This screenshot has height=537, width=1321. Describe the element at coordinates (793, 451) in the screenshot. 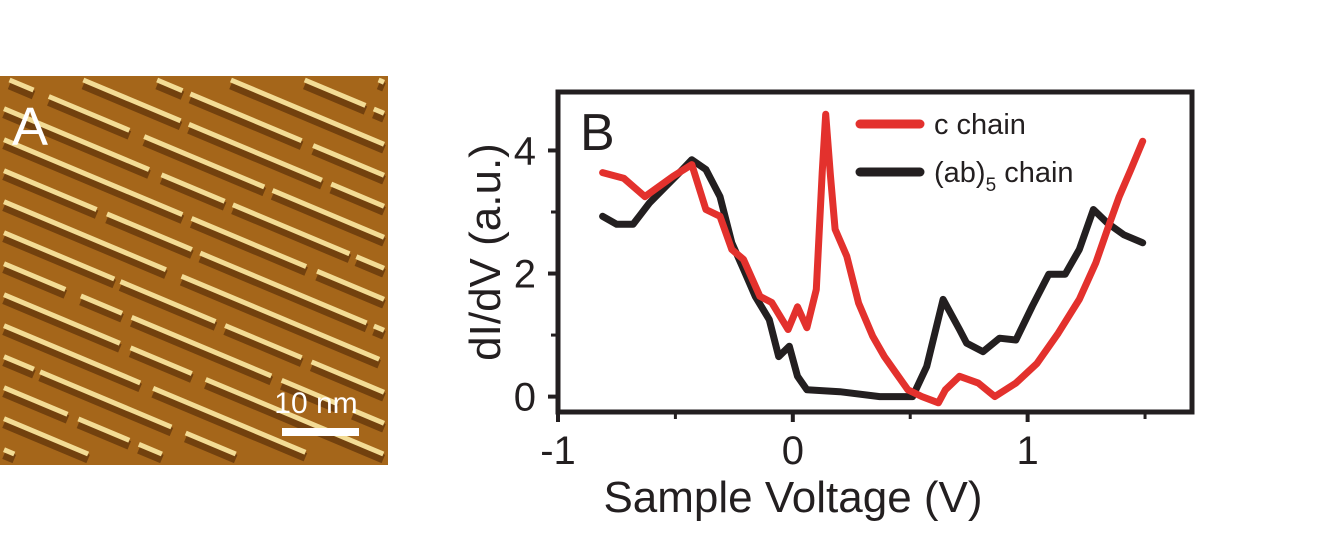

I see `x-tick-label: 0` at that location.